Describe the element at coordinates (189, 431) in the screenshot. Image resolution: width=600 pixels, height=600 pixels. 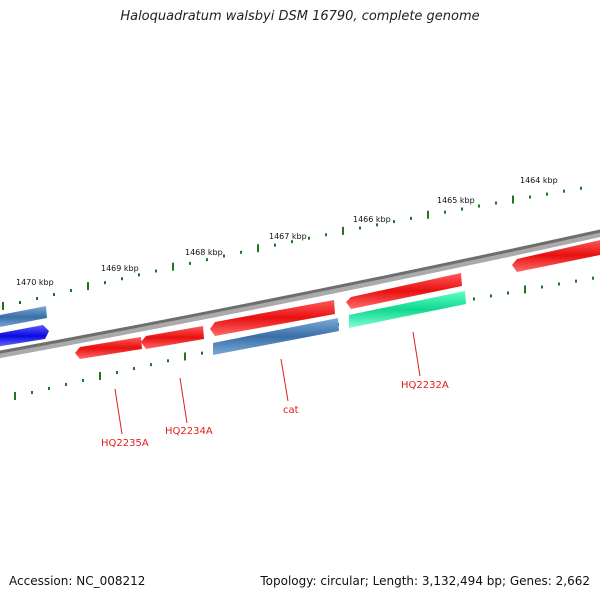
I see `gene-label-hq2234a: HQ2234A` at that location.